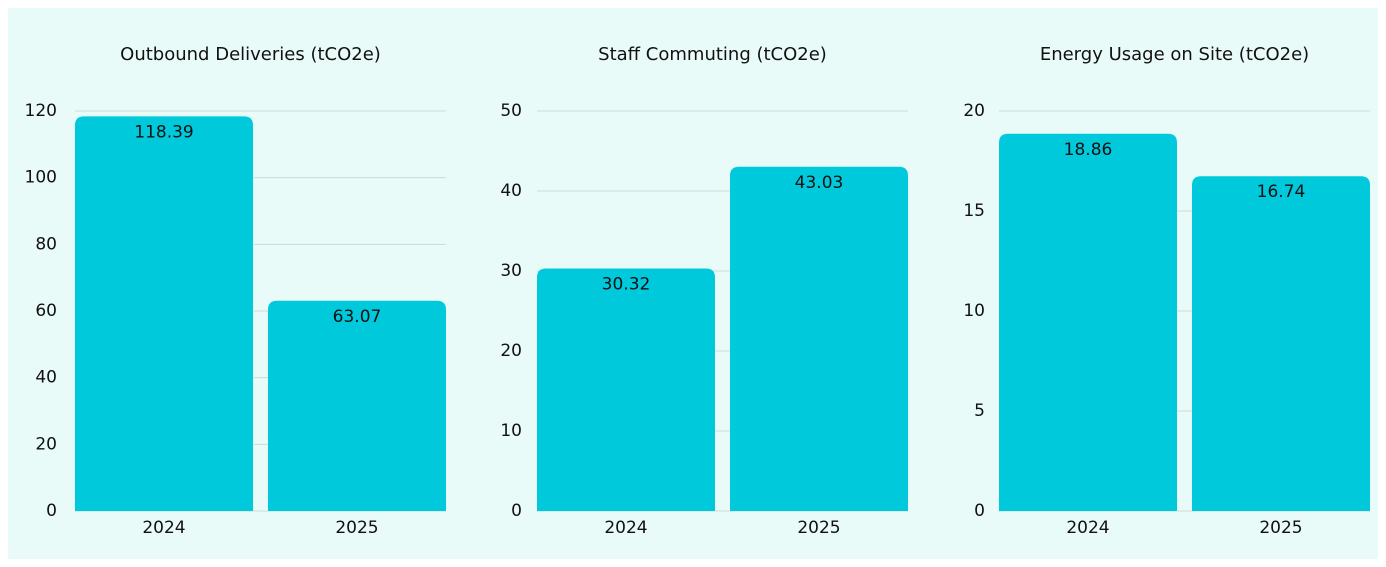  Describe the element at coordinates (41, 178) in the screenshot. I see `y-tick-label: 100` at that location.